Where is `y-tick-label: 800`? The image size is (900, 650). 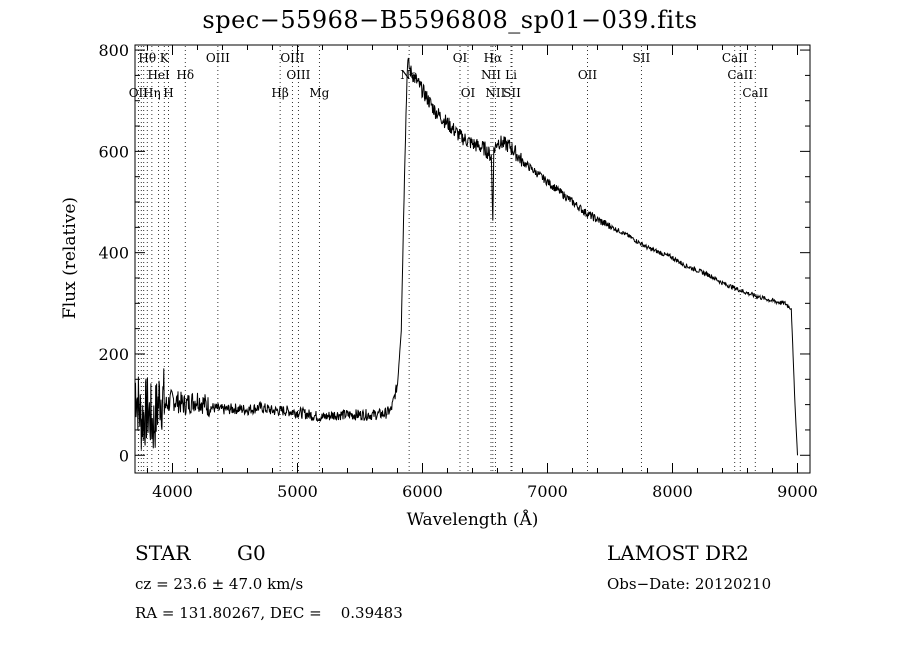 y-tick-label: 800 is located at coordinates (113, 50).